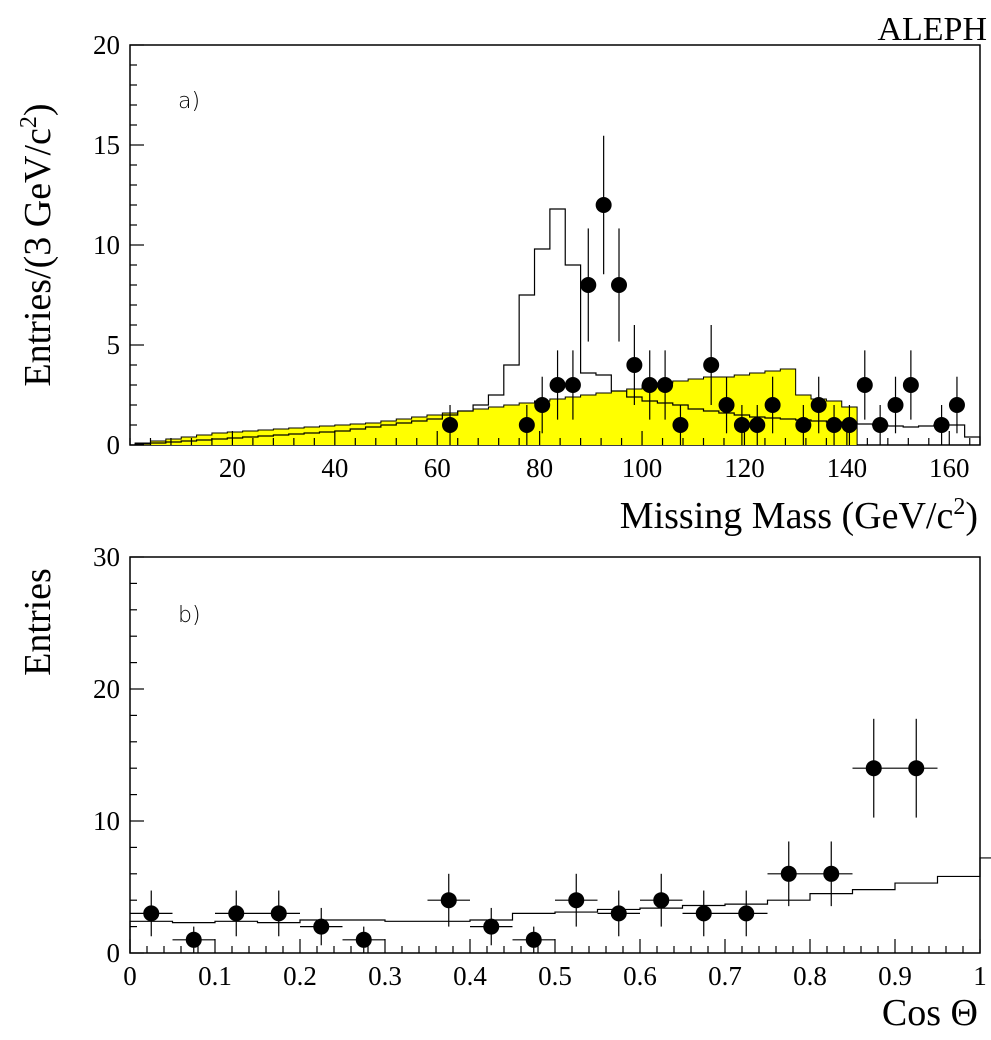 Image resolution: width=991 pixels, height=1040 pixels. What do you see at coordinates (725, 976) in the screenshot?
I see `x-tick-label: 0.7` at bounding box center [725, 976].